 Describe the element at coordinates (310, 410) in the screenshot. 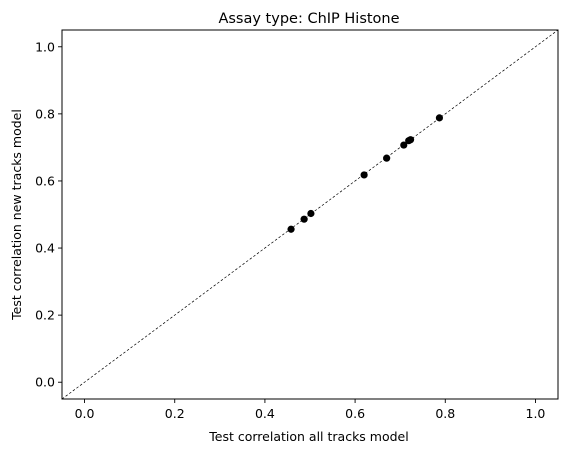

I see `x-axis-ticks: 0.0 0.2 0.4 0.6 0.8 1.0` at that location.